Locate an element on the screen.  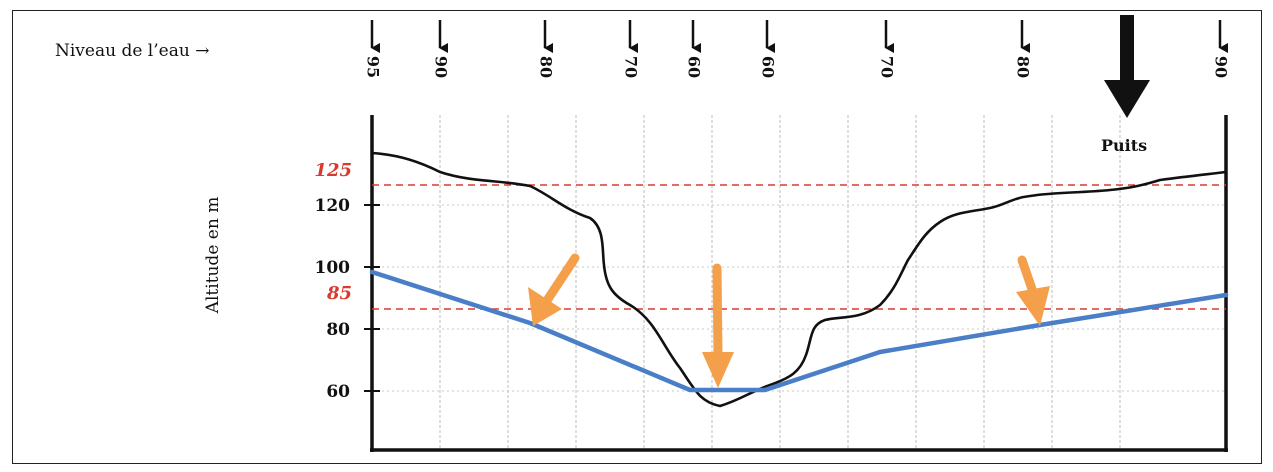
y-tick-label: 80 is located at coordinates (338, 330).